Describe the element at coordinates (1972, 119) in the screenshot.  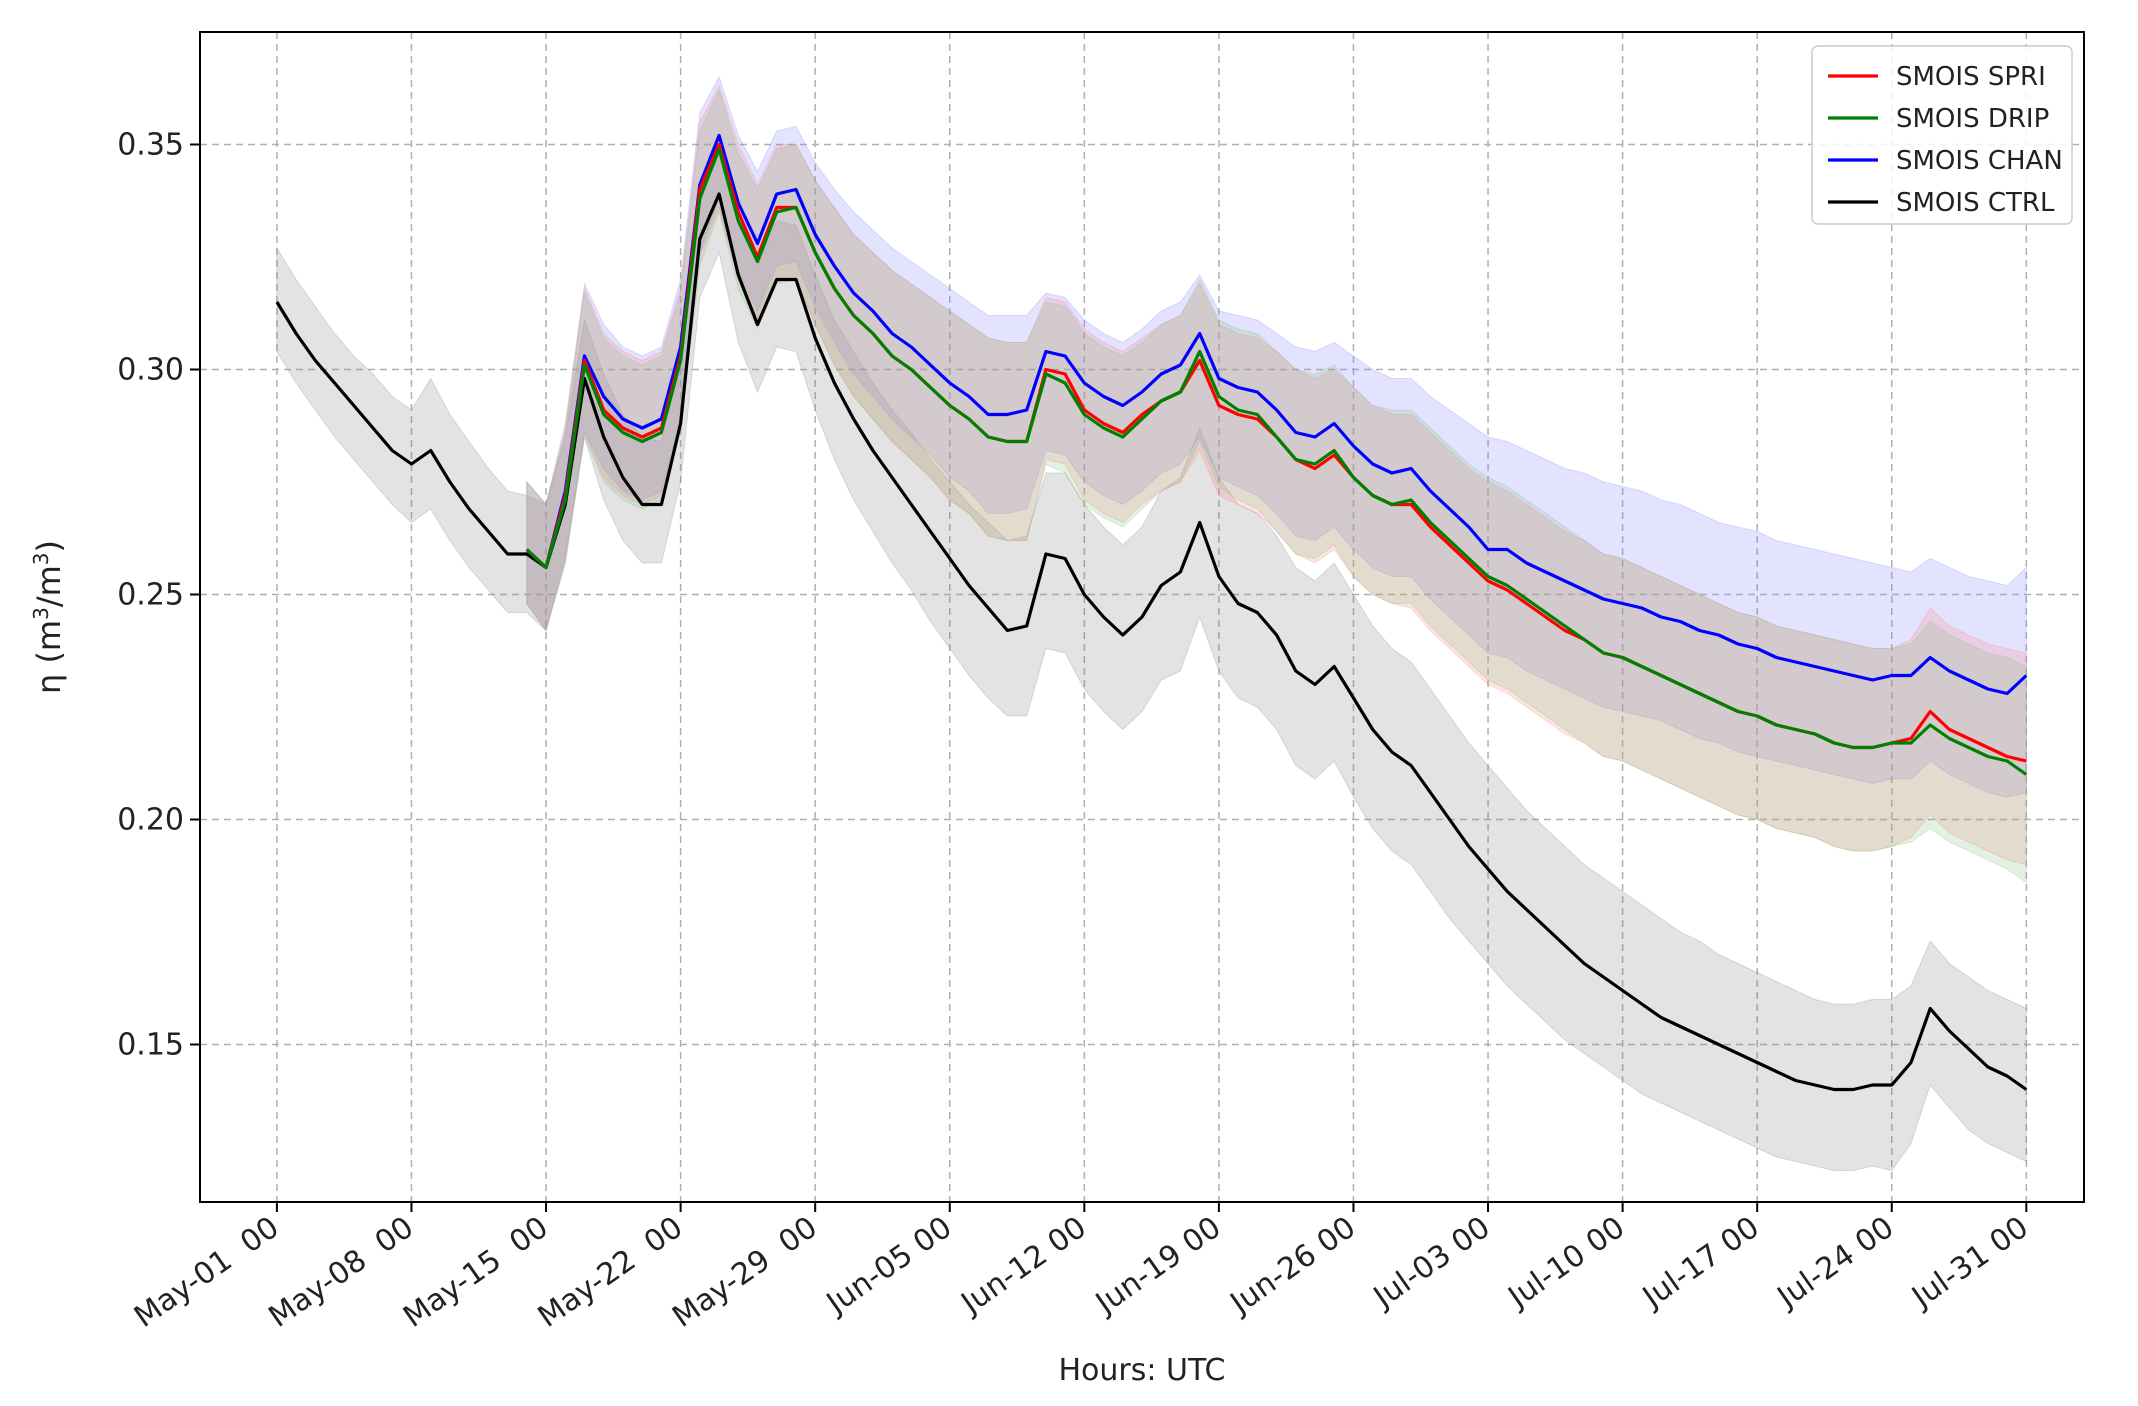
I see `legend-label: SMOIS DRIP` at that location.